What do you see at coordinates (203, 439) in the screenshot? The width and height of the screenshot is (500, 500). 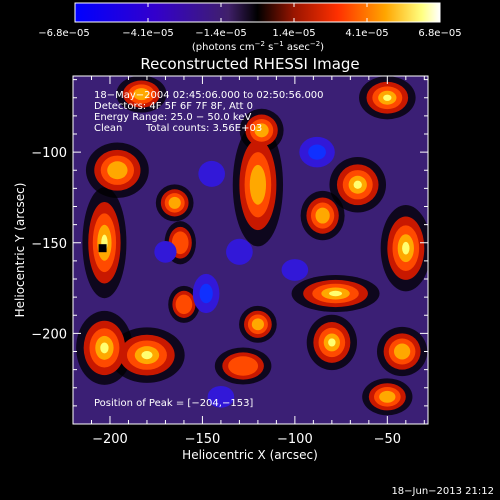 I see `x-tick-label: −150` at bounding box center [203, 439].